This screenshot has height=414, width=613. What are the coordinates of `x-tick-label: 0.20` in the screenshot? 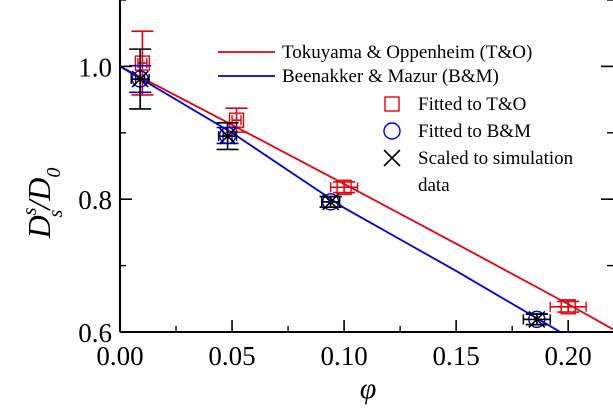 It's located at (568, 356).